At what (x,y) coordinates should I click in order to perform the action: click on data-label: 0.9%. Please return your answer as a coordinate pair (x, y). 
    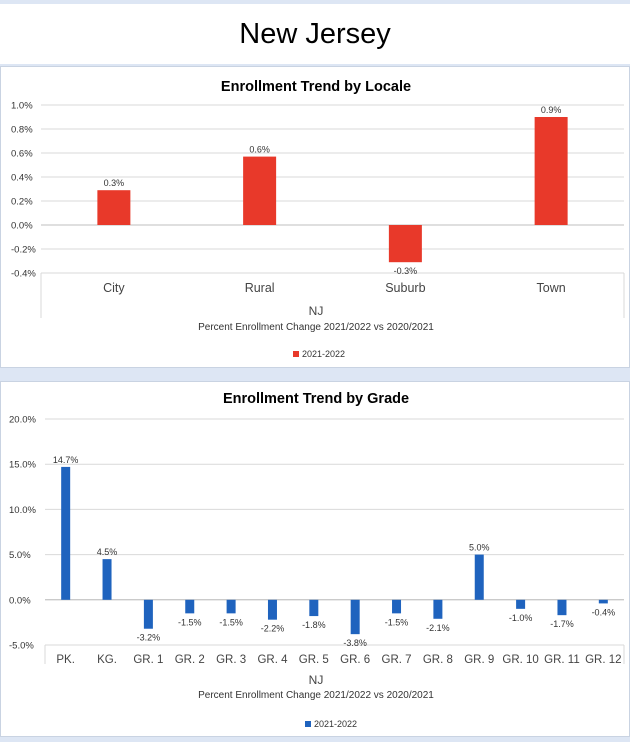
    Looking at the image, I should click on (551, 110).